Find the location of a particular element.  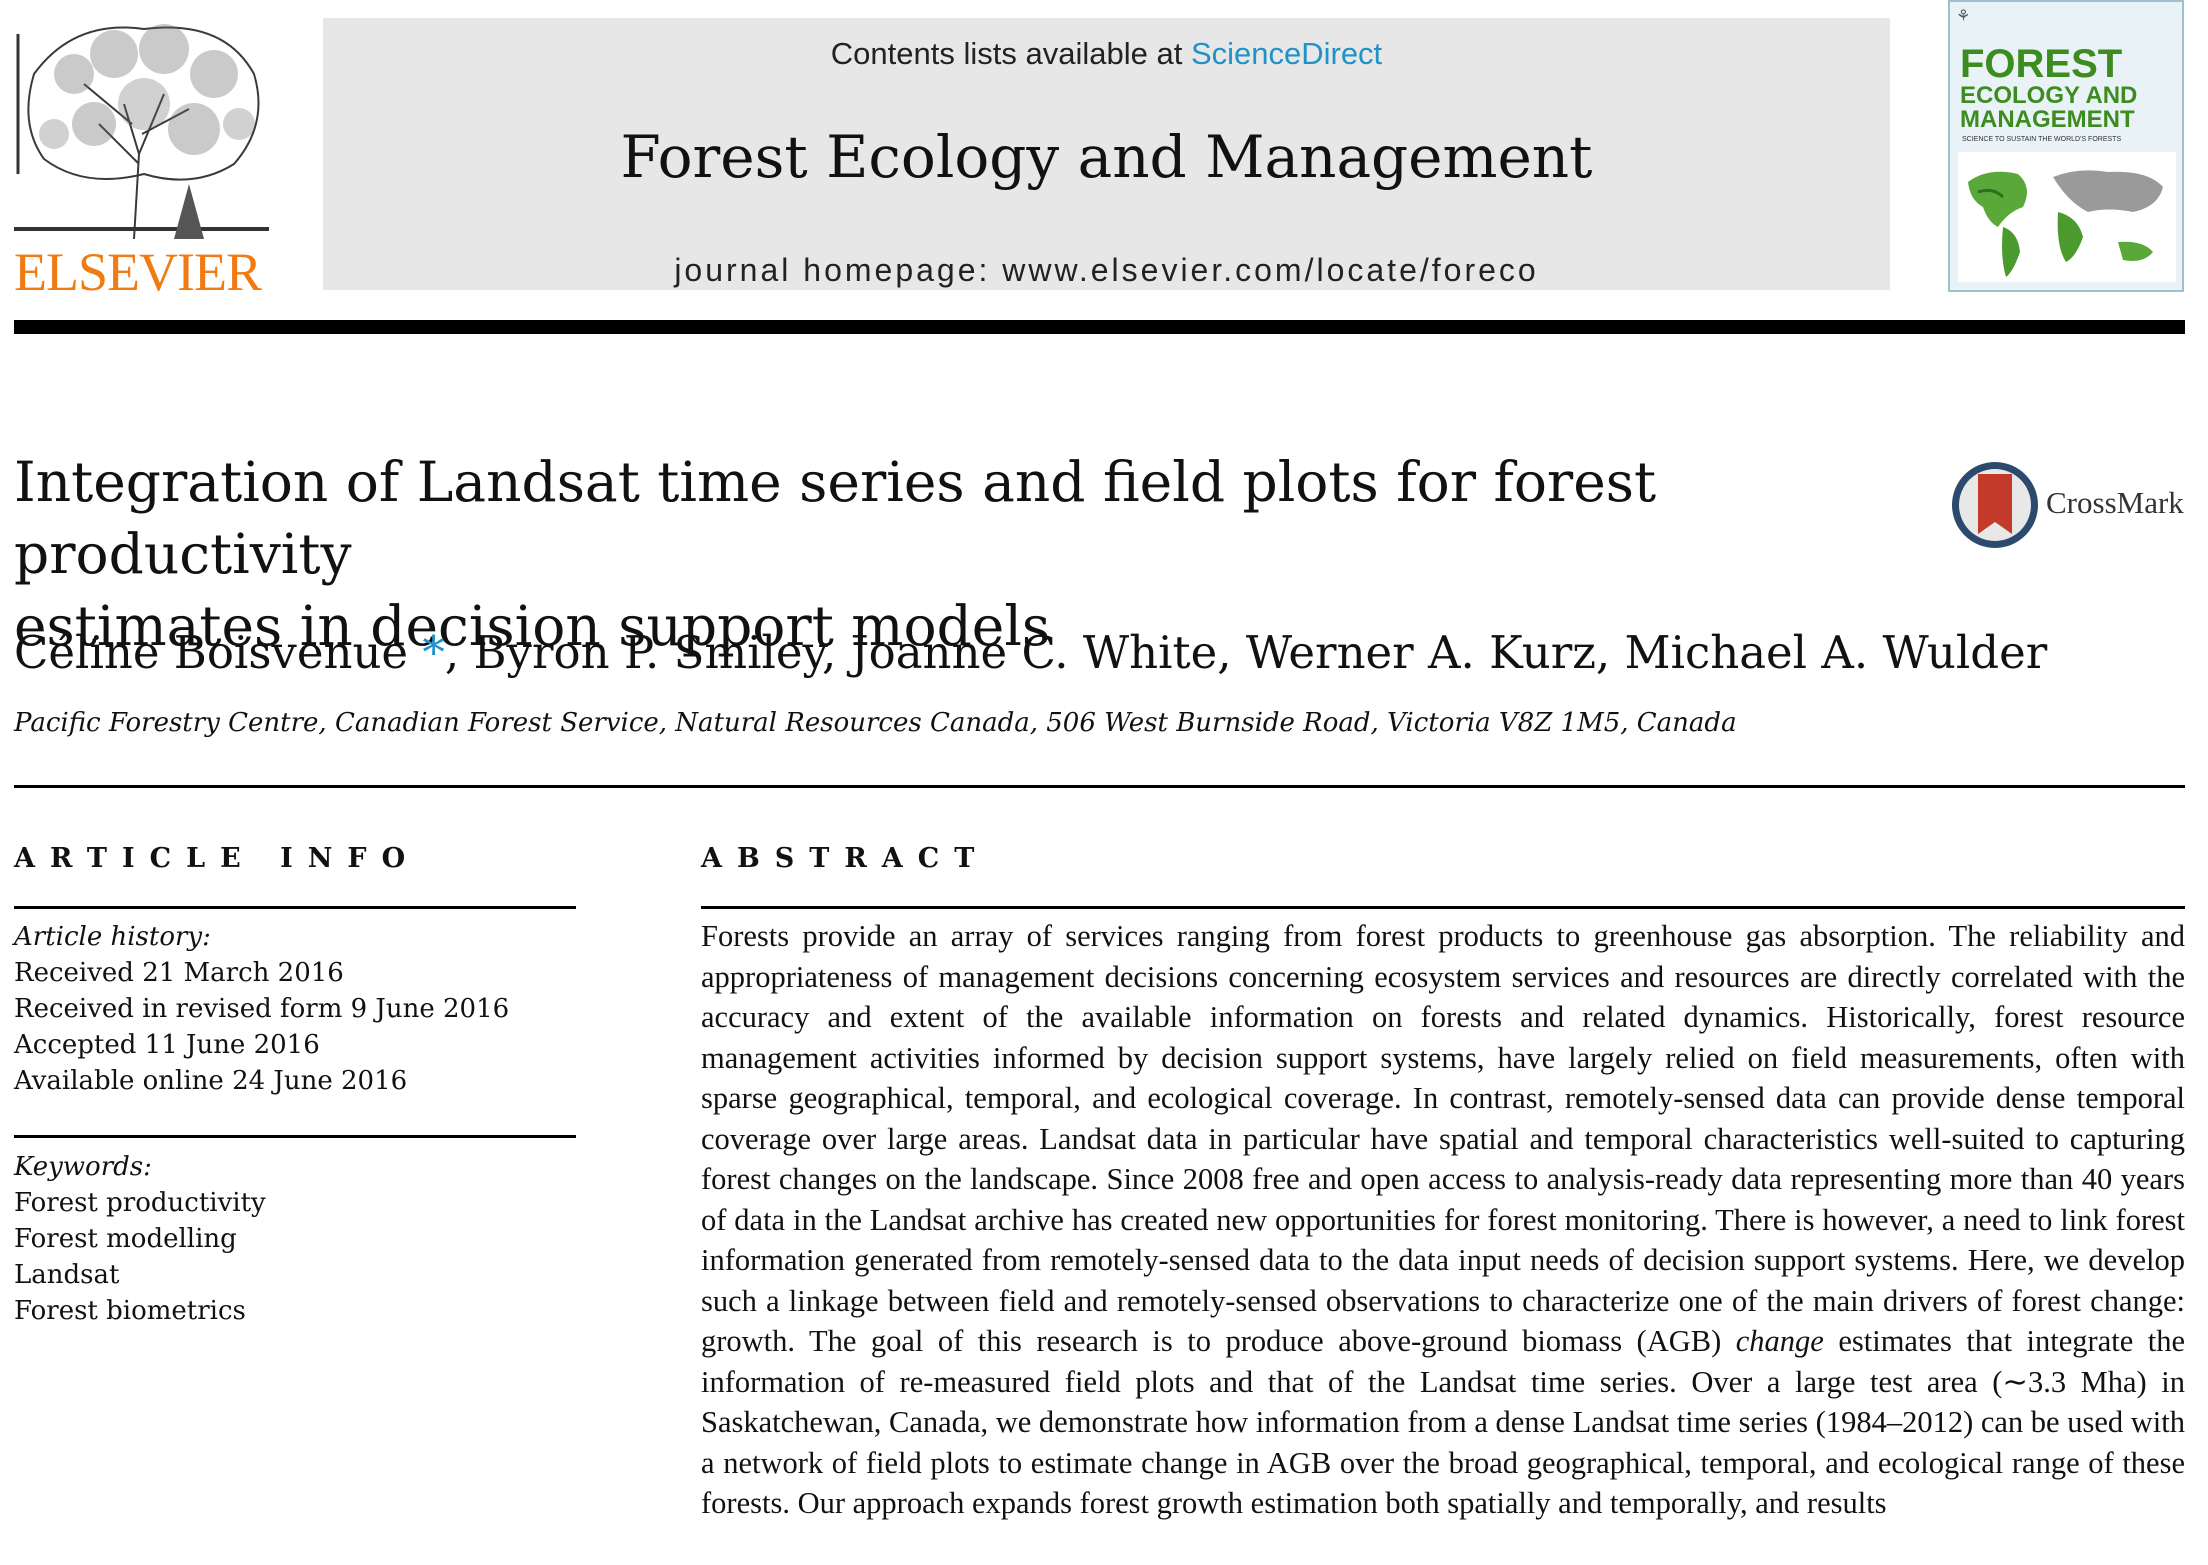

history-revised: Received in revised form 9 June 2016 is located at coordinates (262, 1009).